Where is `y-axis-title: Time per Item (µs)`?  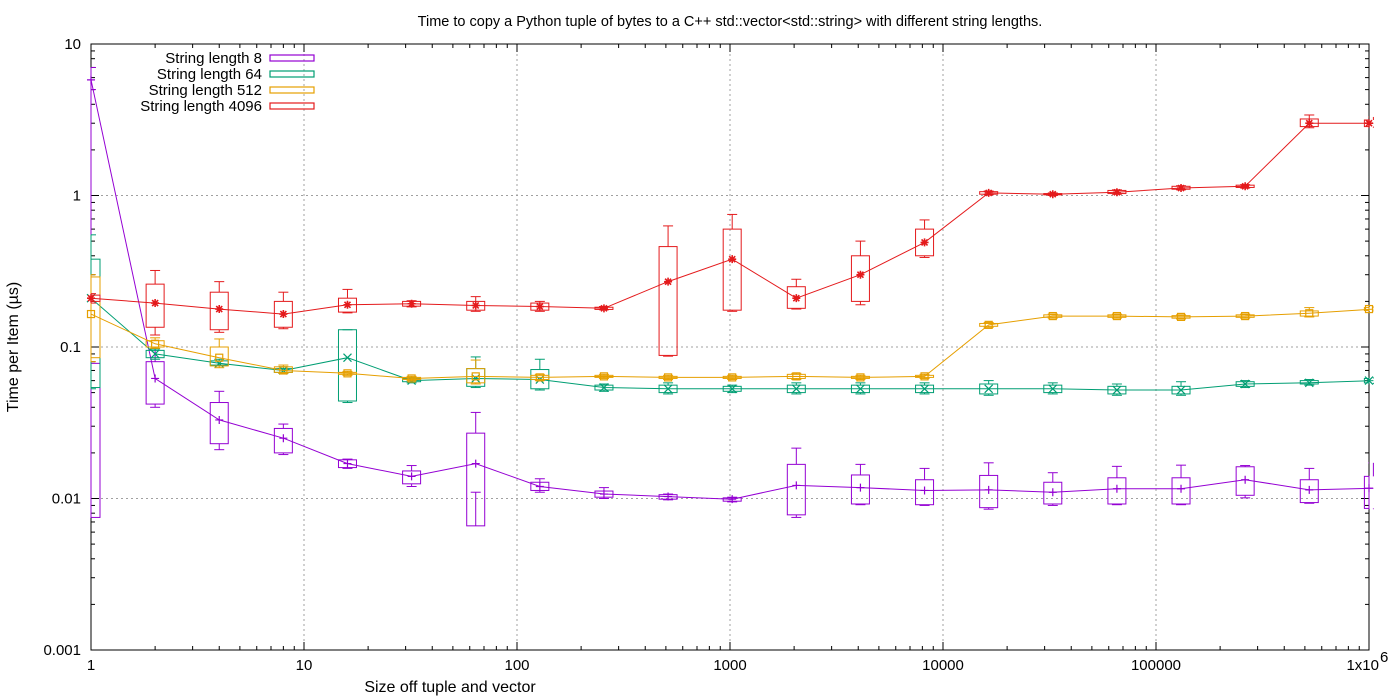 y-axis-title: Time per Item (µs) is located at coordinates (13, 347).